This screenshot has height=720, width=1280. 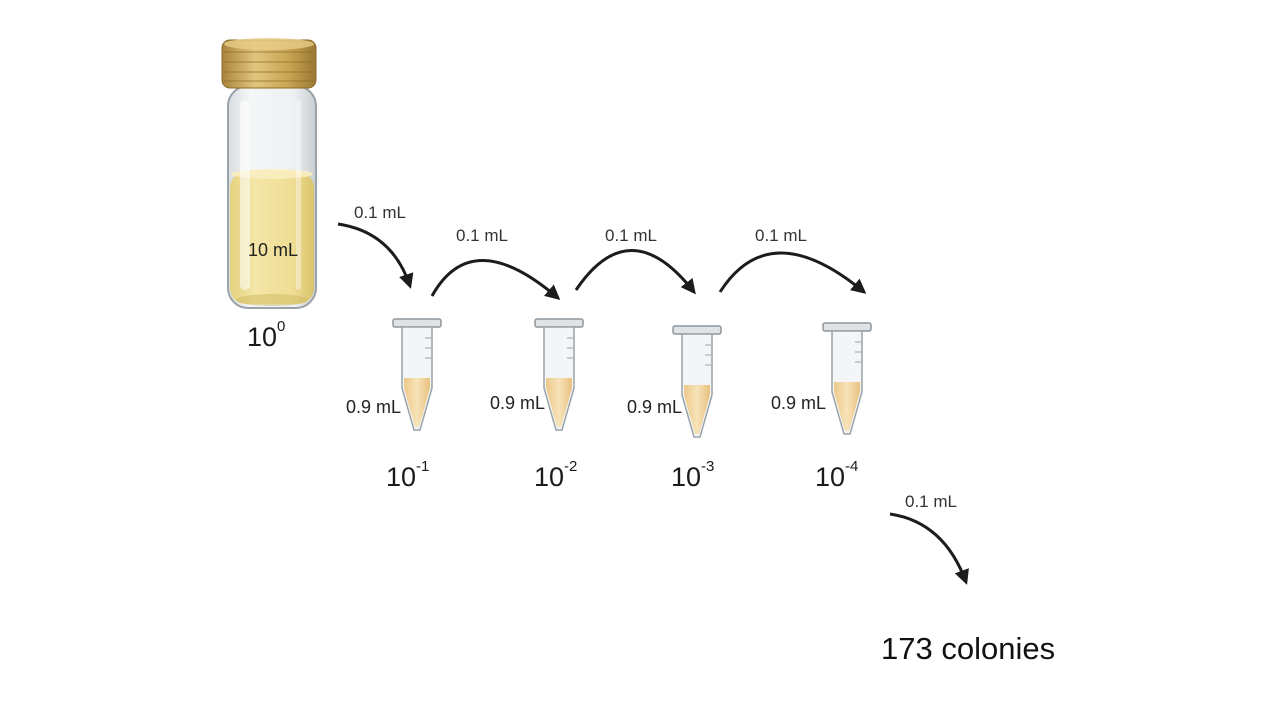 What do you see at coordinates (968, 648) in the screenshot?
I see `colony-count-label: 173 colonies` at bounding box center [968, 648].